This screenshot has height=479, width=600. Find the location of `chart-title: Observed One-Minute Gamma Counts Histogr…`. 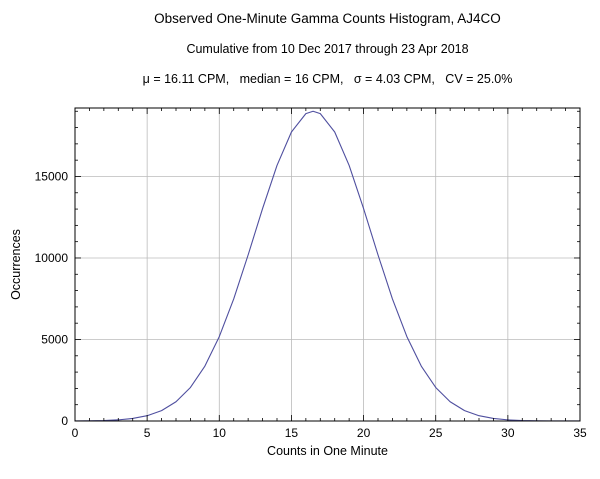

chart-title: Observed One-Minute Gamma Counts Histogr… is located at coordinates (327, 18).